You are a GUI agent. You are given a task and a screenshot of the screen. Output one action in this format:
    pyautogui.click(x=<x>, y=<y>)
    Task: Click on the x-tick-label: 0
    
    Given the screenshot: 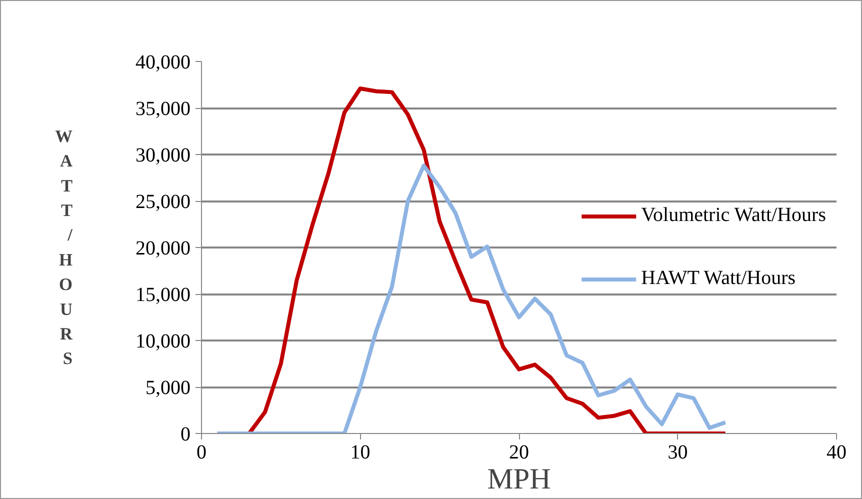 What is the action you would take?
    pyautogui.click(x=201, y=453)
    